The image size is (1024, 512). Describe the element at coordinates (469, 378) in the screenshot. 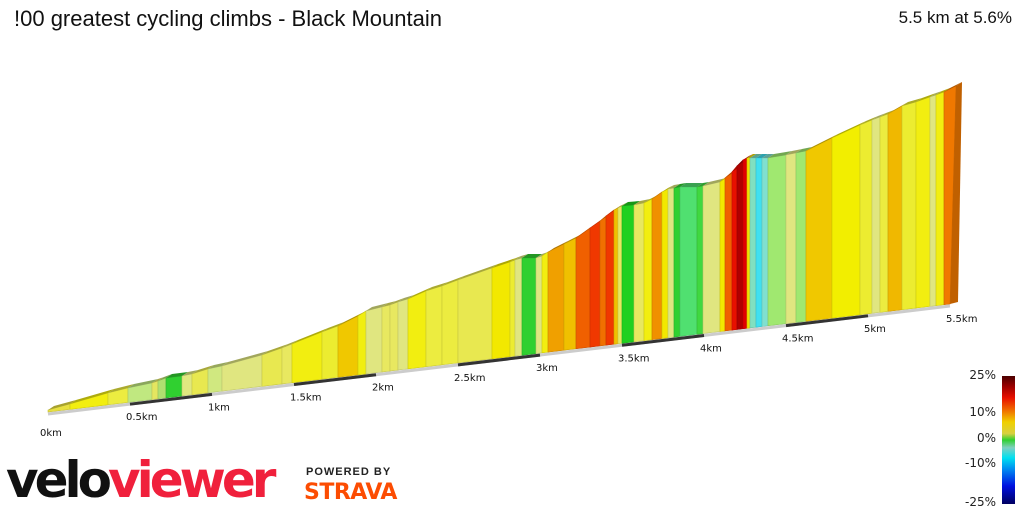

I see `x-tick-label: 2.5km` at that location.